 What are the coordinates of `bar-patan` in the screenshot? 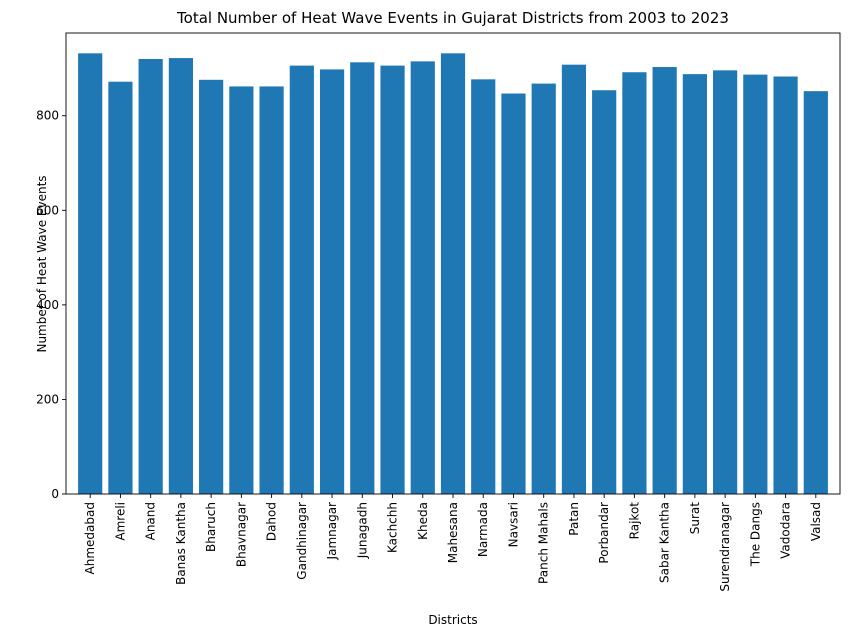 It's located at (574, 279).